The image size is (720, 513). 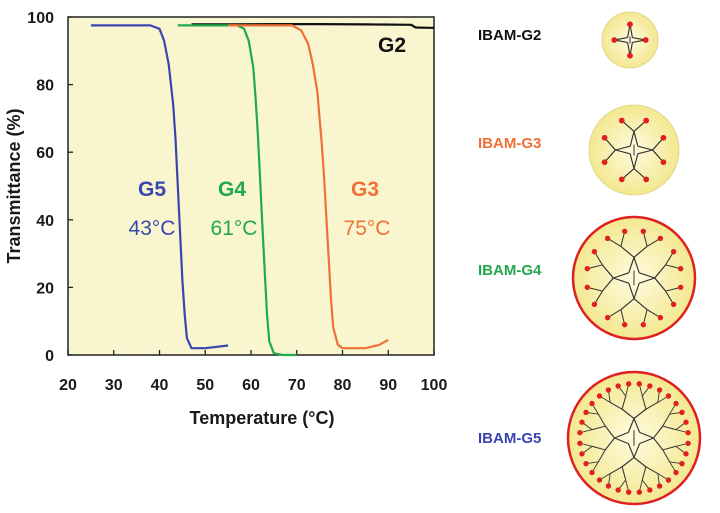 I want to click on annotation-g2: G2, so click(x=392, y=45).